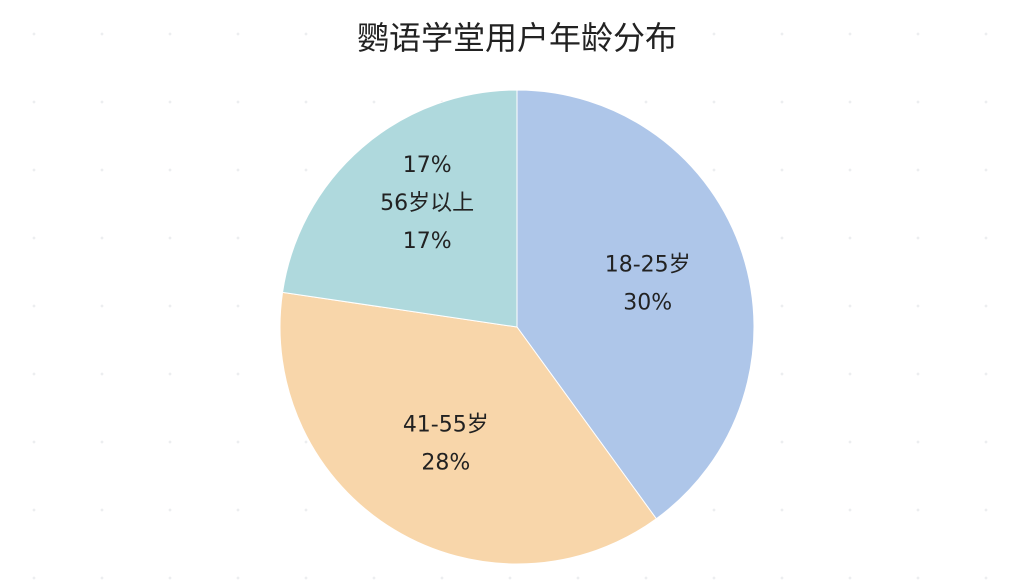 Image resolution: width=1024 pixels, height=580 pixels. What do you see at coordinates (427, 203) in the screenshot?
I see `slice-label: 56岁以上` at bounding box center [427, 203].